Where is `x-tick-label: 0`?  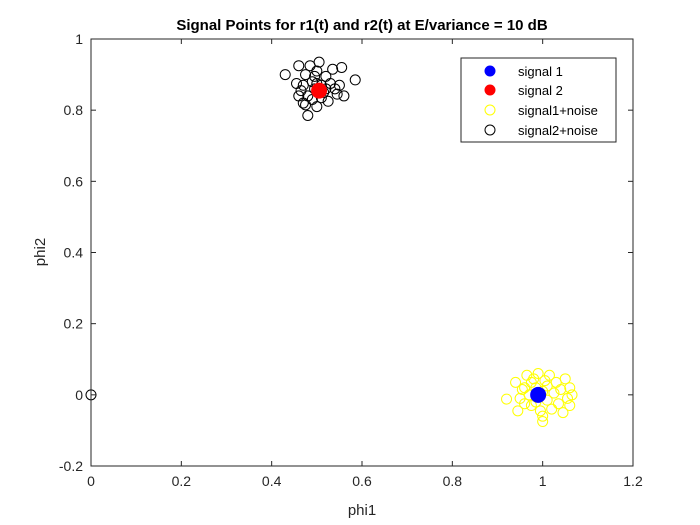
x-tick-label: 0 is located at coordinates (91, 481).